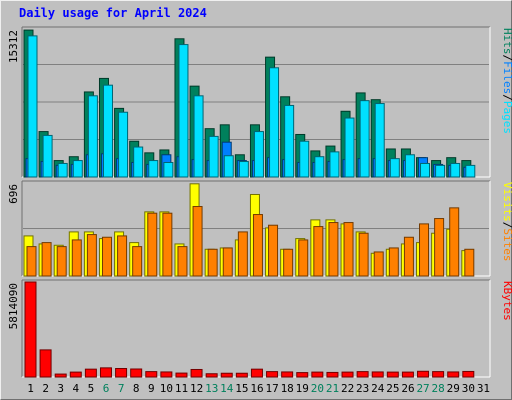 The image size is (512, 400). I want to click on day-label: 19, so click(302, 388).